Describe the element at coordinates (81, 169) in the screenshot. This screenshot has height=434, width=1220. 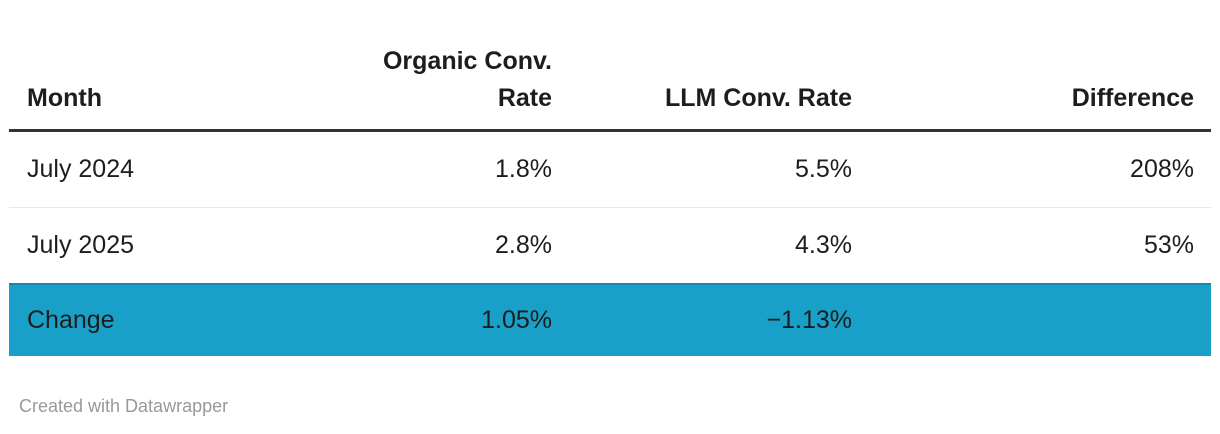
I see `cell-month: July 2024` at that location.